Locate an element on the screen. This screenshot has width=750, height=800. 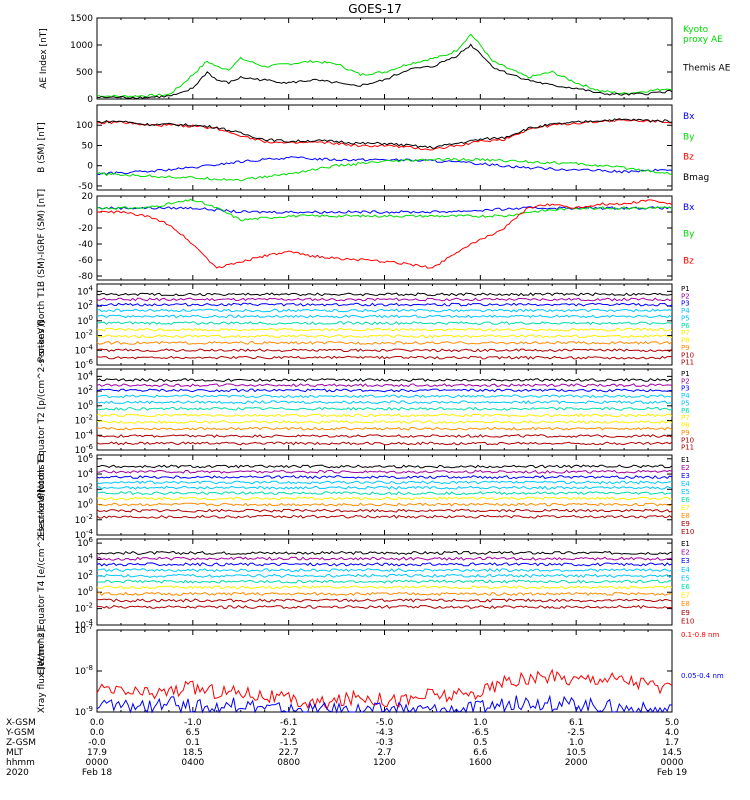
ytick-label: 0 is located at coordinates (90, 167).